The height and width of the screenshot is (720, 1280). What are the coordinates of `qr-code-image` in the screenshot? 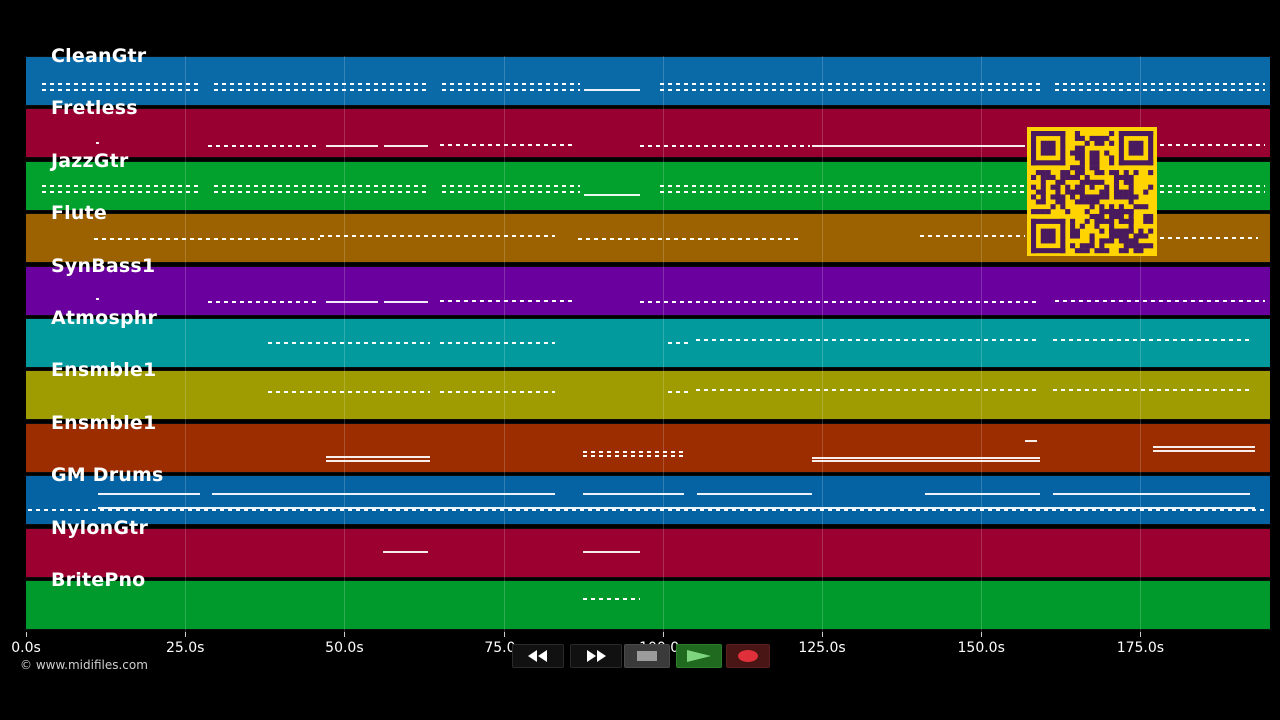 It's located at (1092, 191).